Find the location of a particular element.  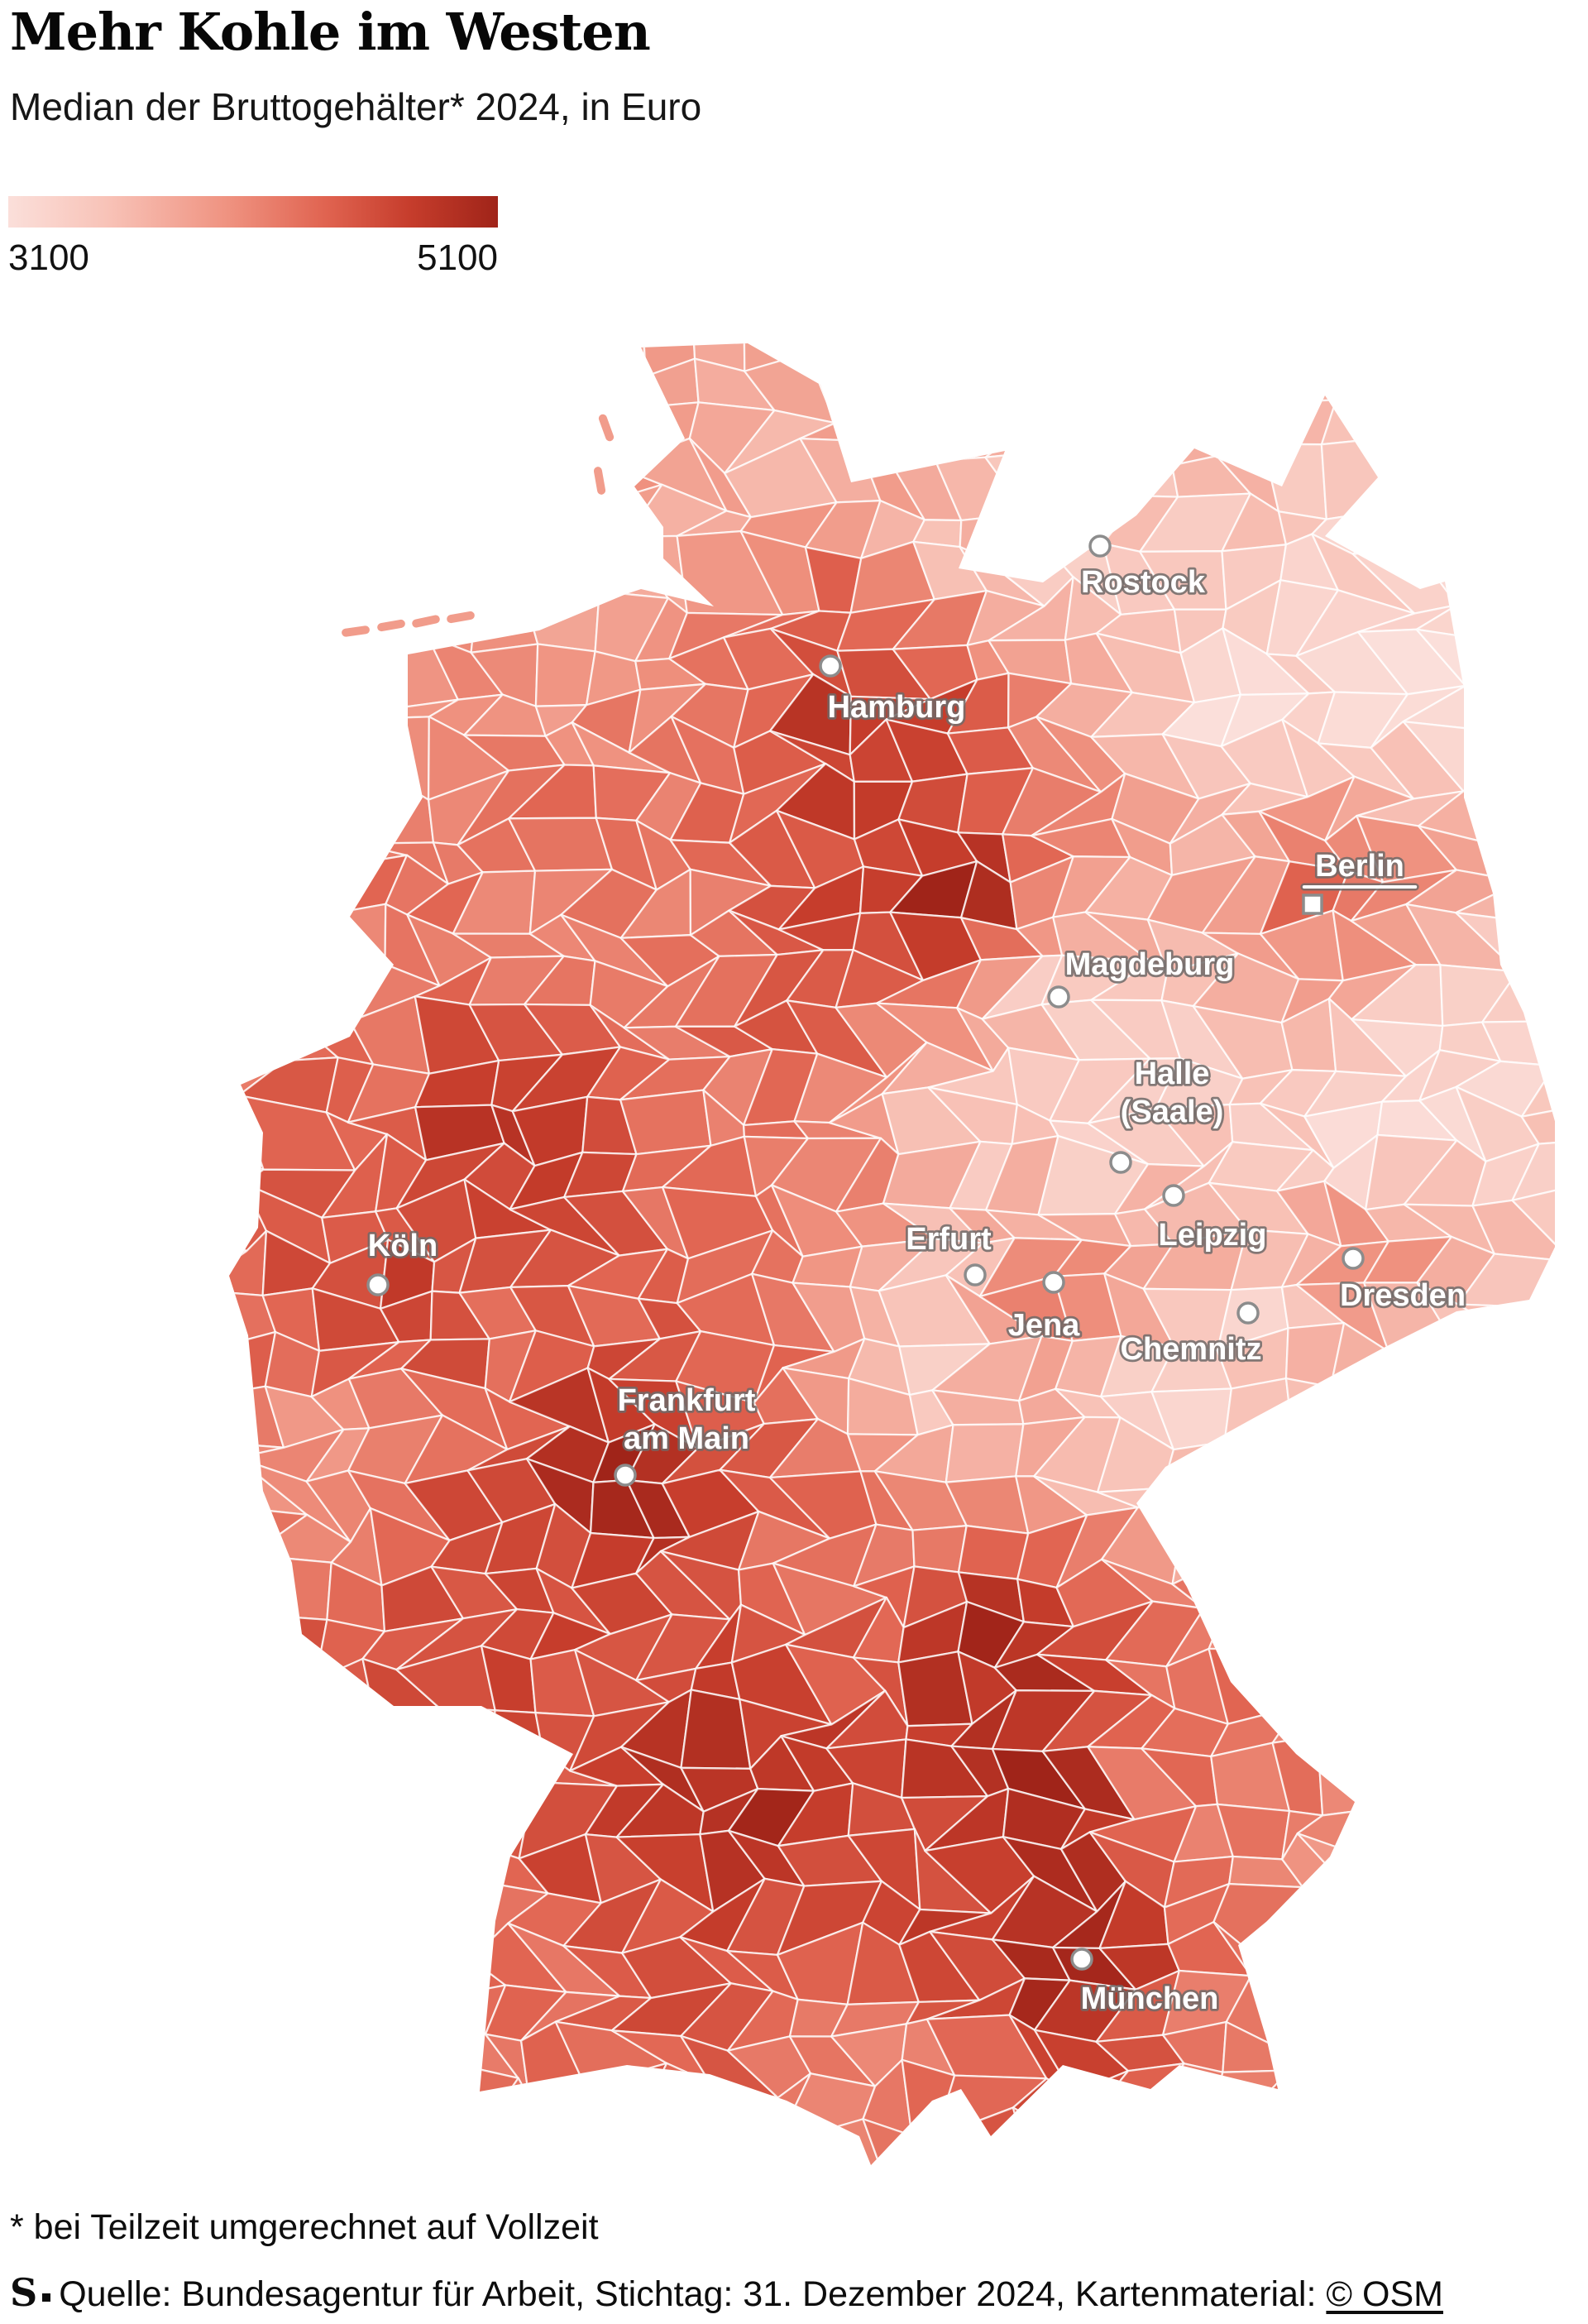

osm-link: © OSM is located at coordinates (1384, 2294).